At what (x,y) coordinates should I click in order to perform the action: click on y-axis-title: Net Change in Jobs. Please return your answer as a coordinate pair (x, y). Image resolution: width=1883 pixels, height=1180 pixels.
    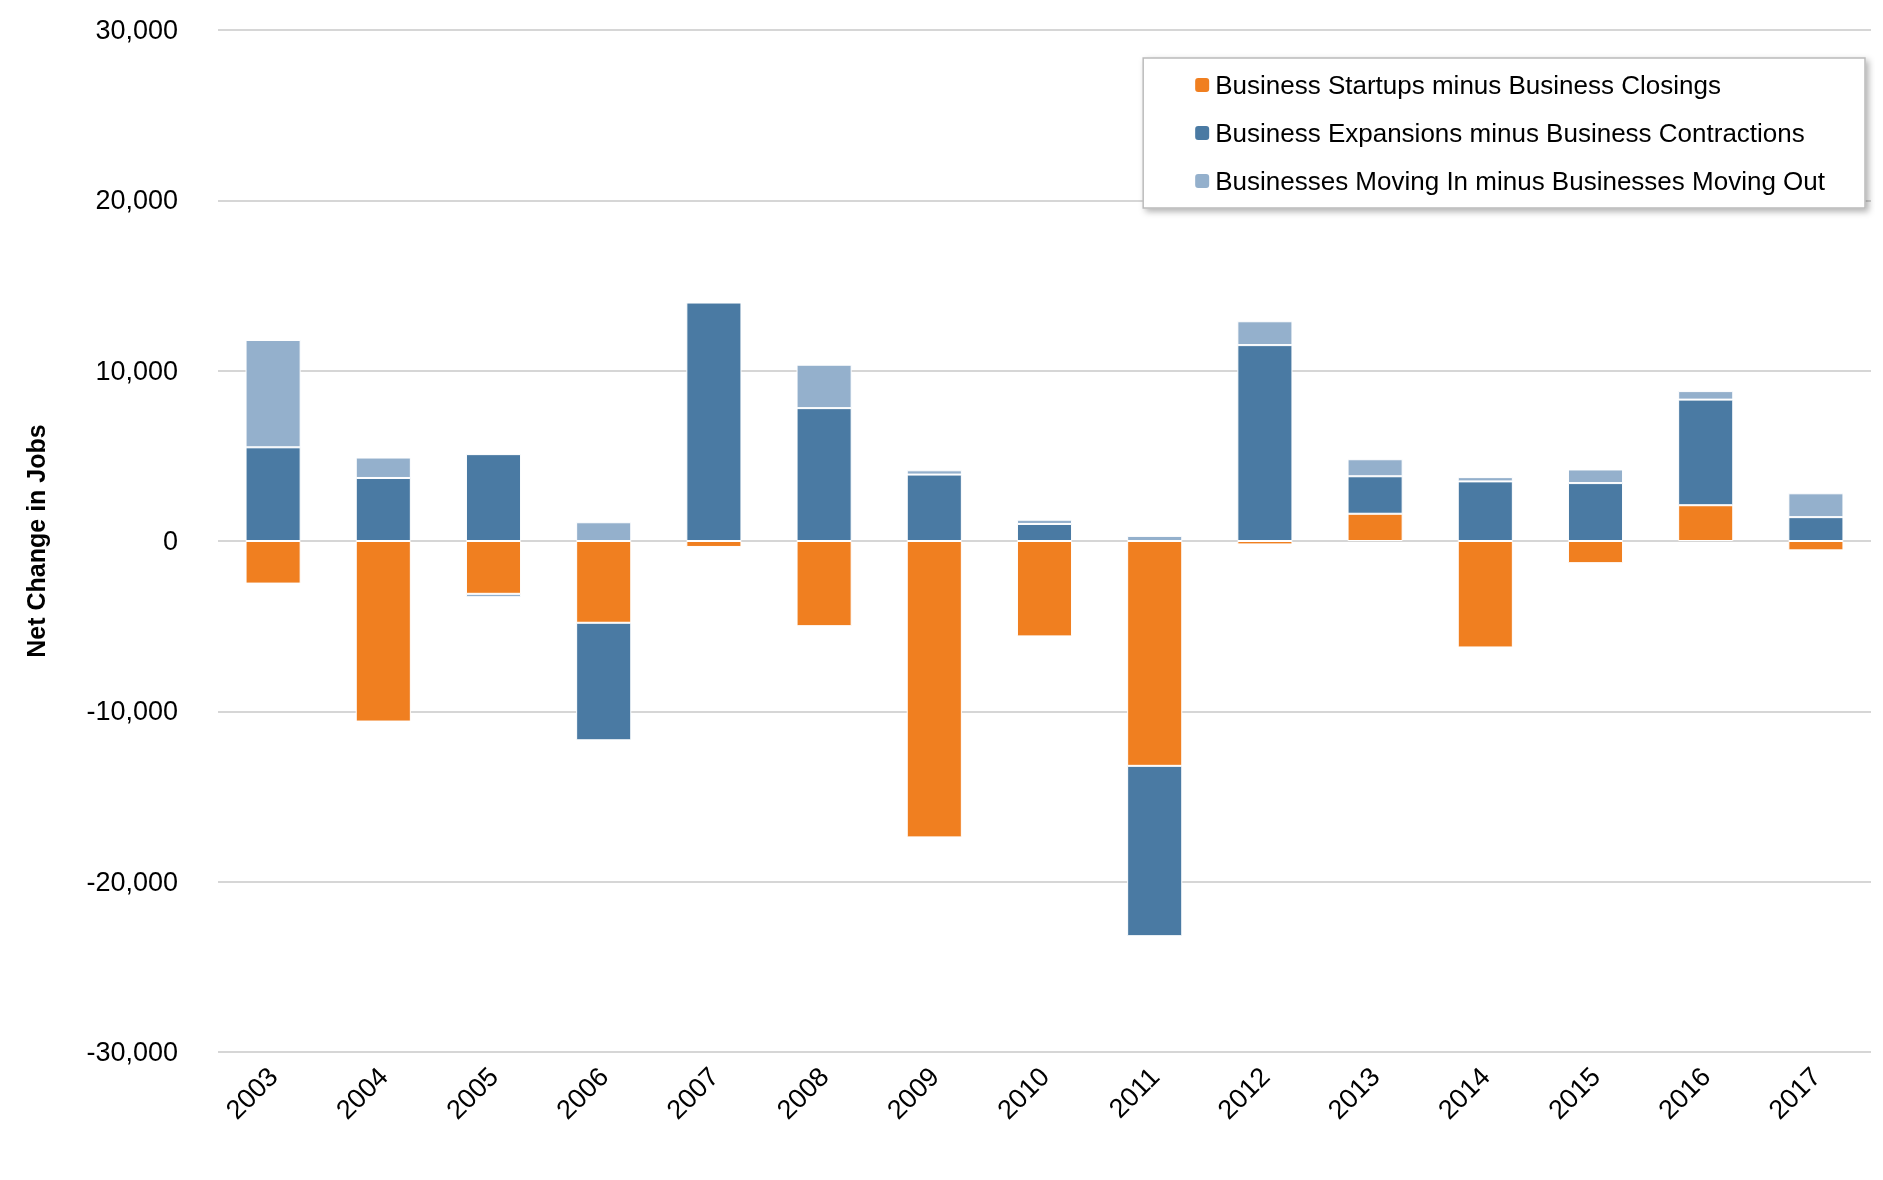
    Looking at the image, I should click on (35, 541).